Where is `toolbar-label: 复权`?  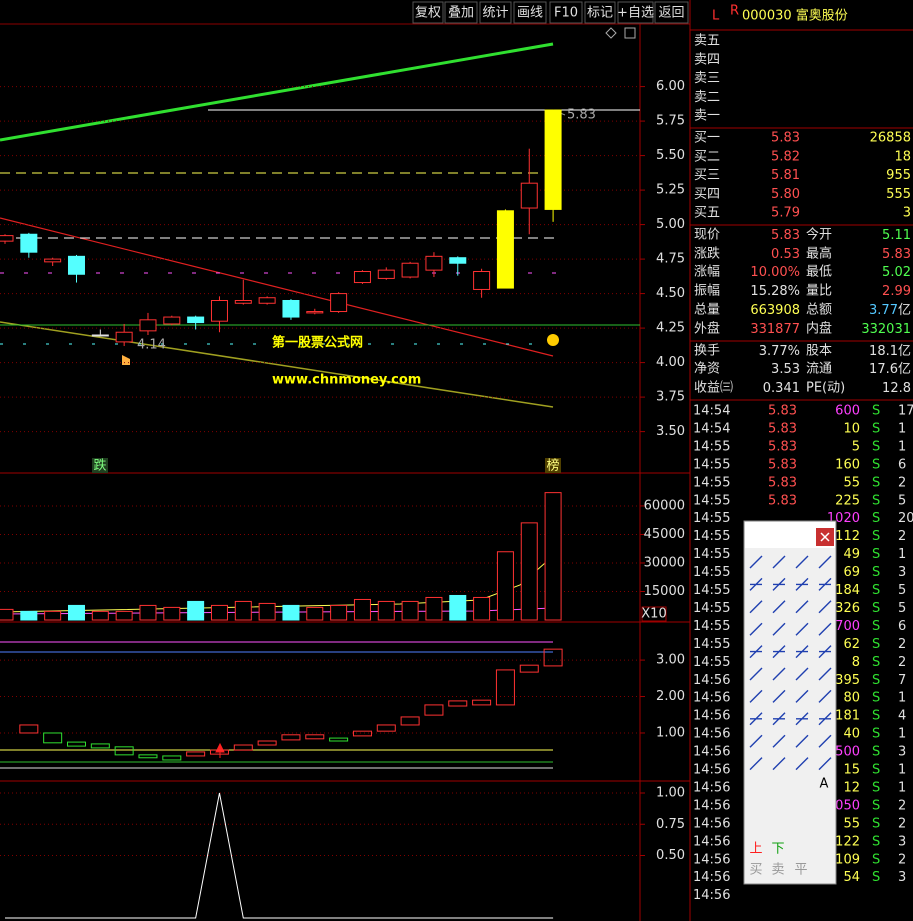
toolbar-label: 复权 is located at coordinates (428, 13).